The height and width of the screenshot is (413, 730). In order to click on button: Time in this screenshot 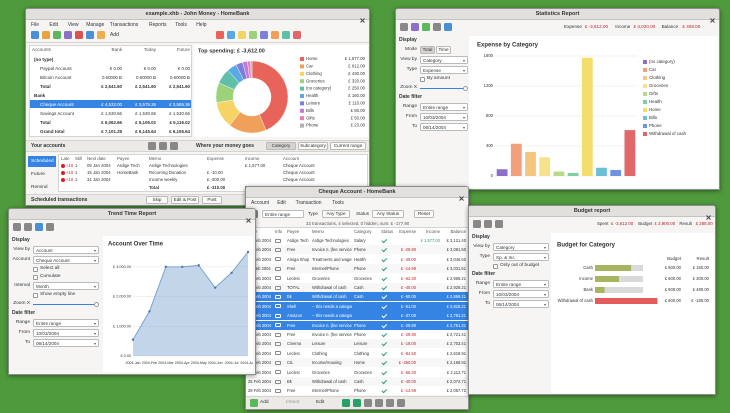, I will do `click(443, 50)`.